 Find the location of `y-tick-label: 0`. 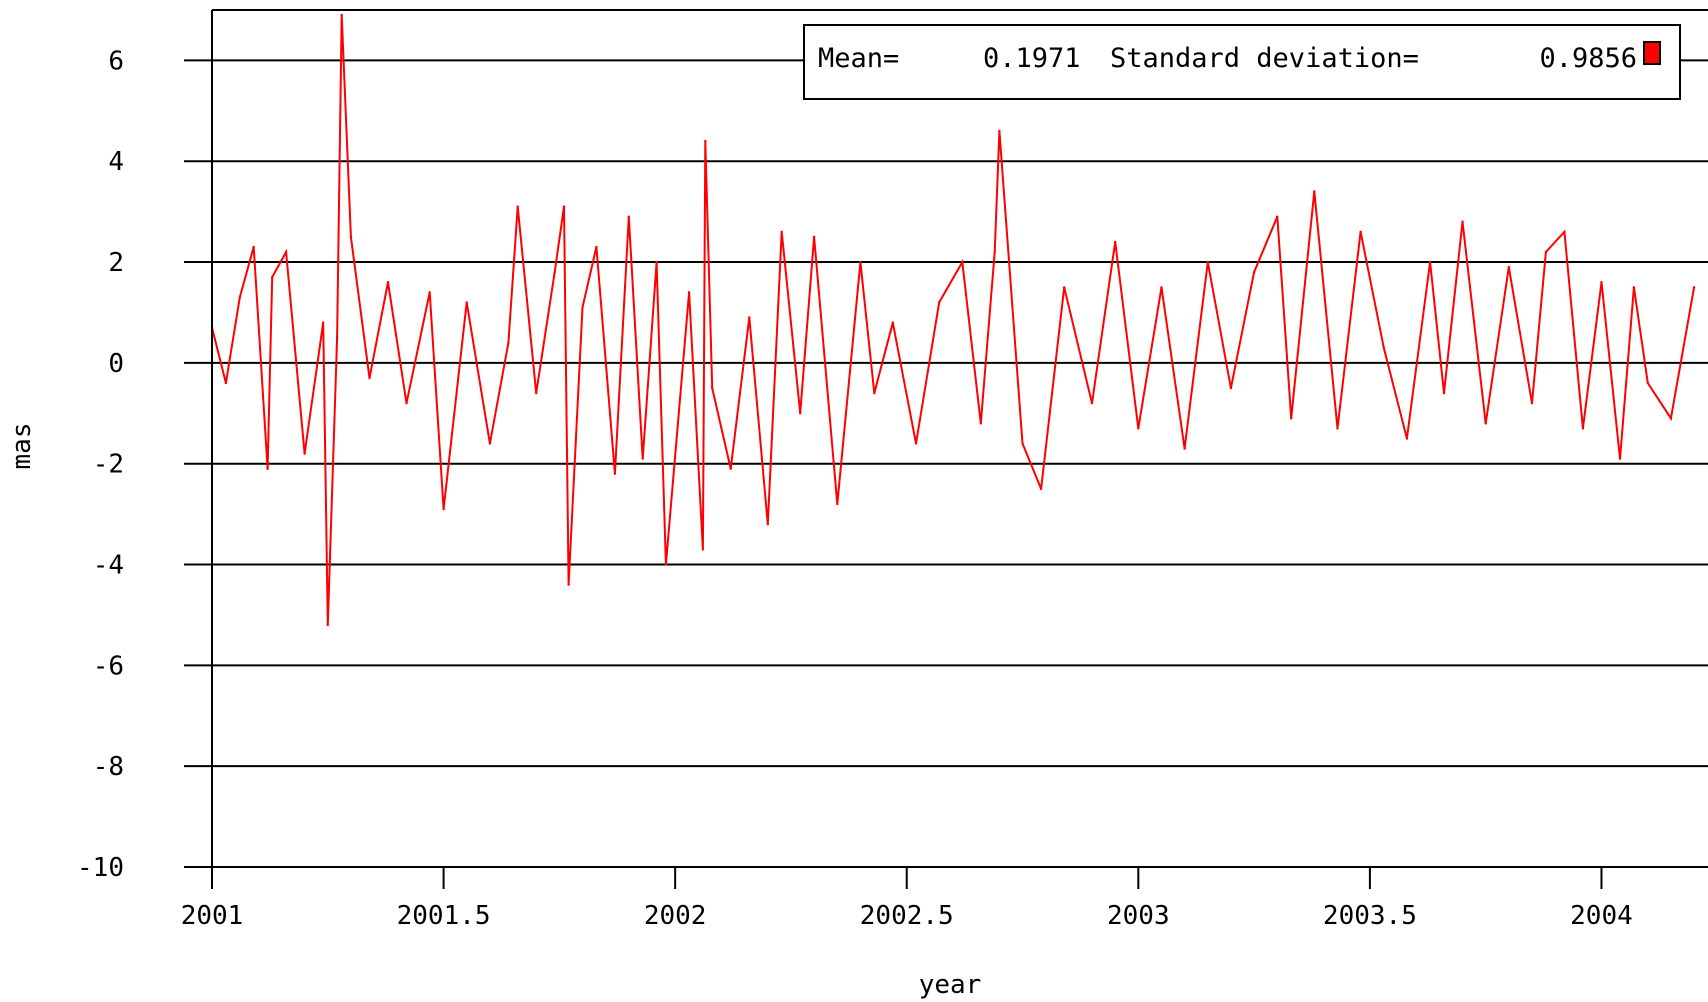

y-tick-label: 0 is located at coordinates (116, 364).